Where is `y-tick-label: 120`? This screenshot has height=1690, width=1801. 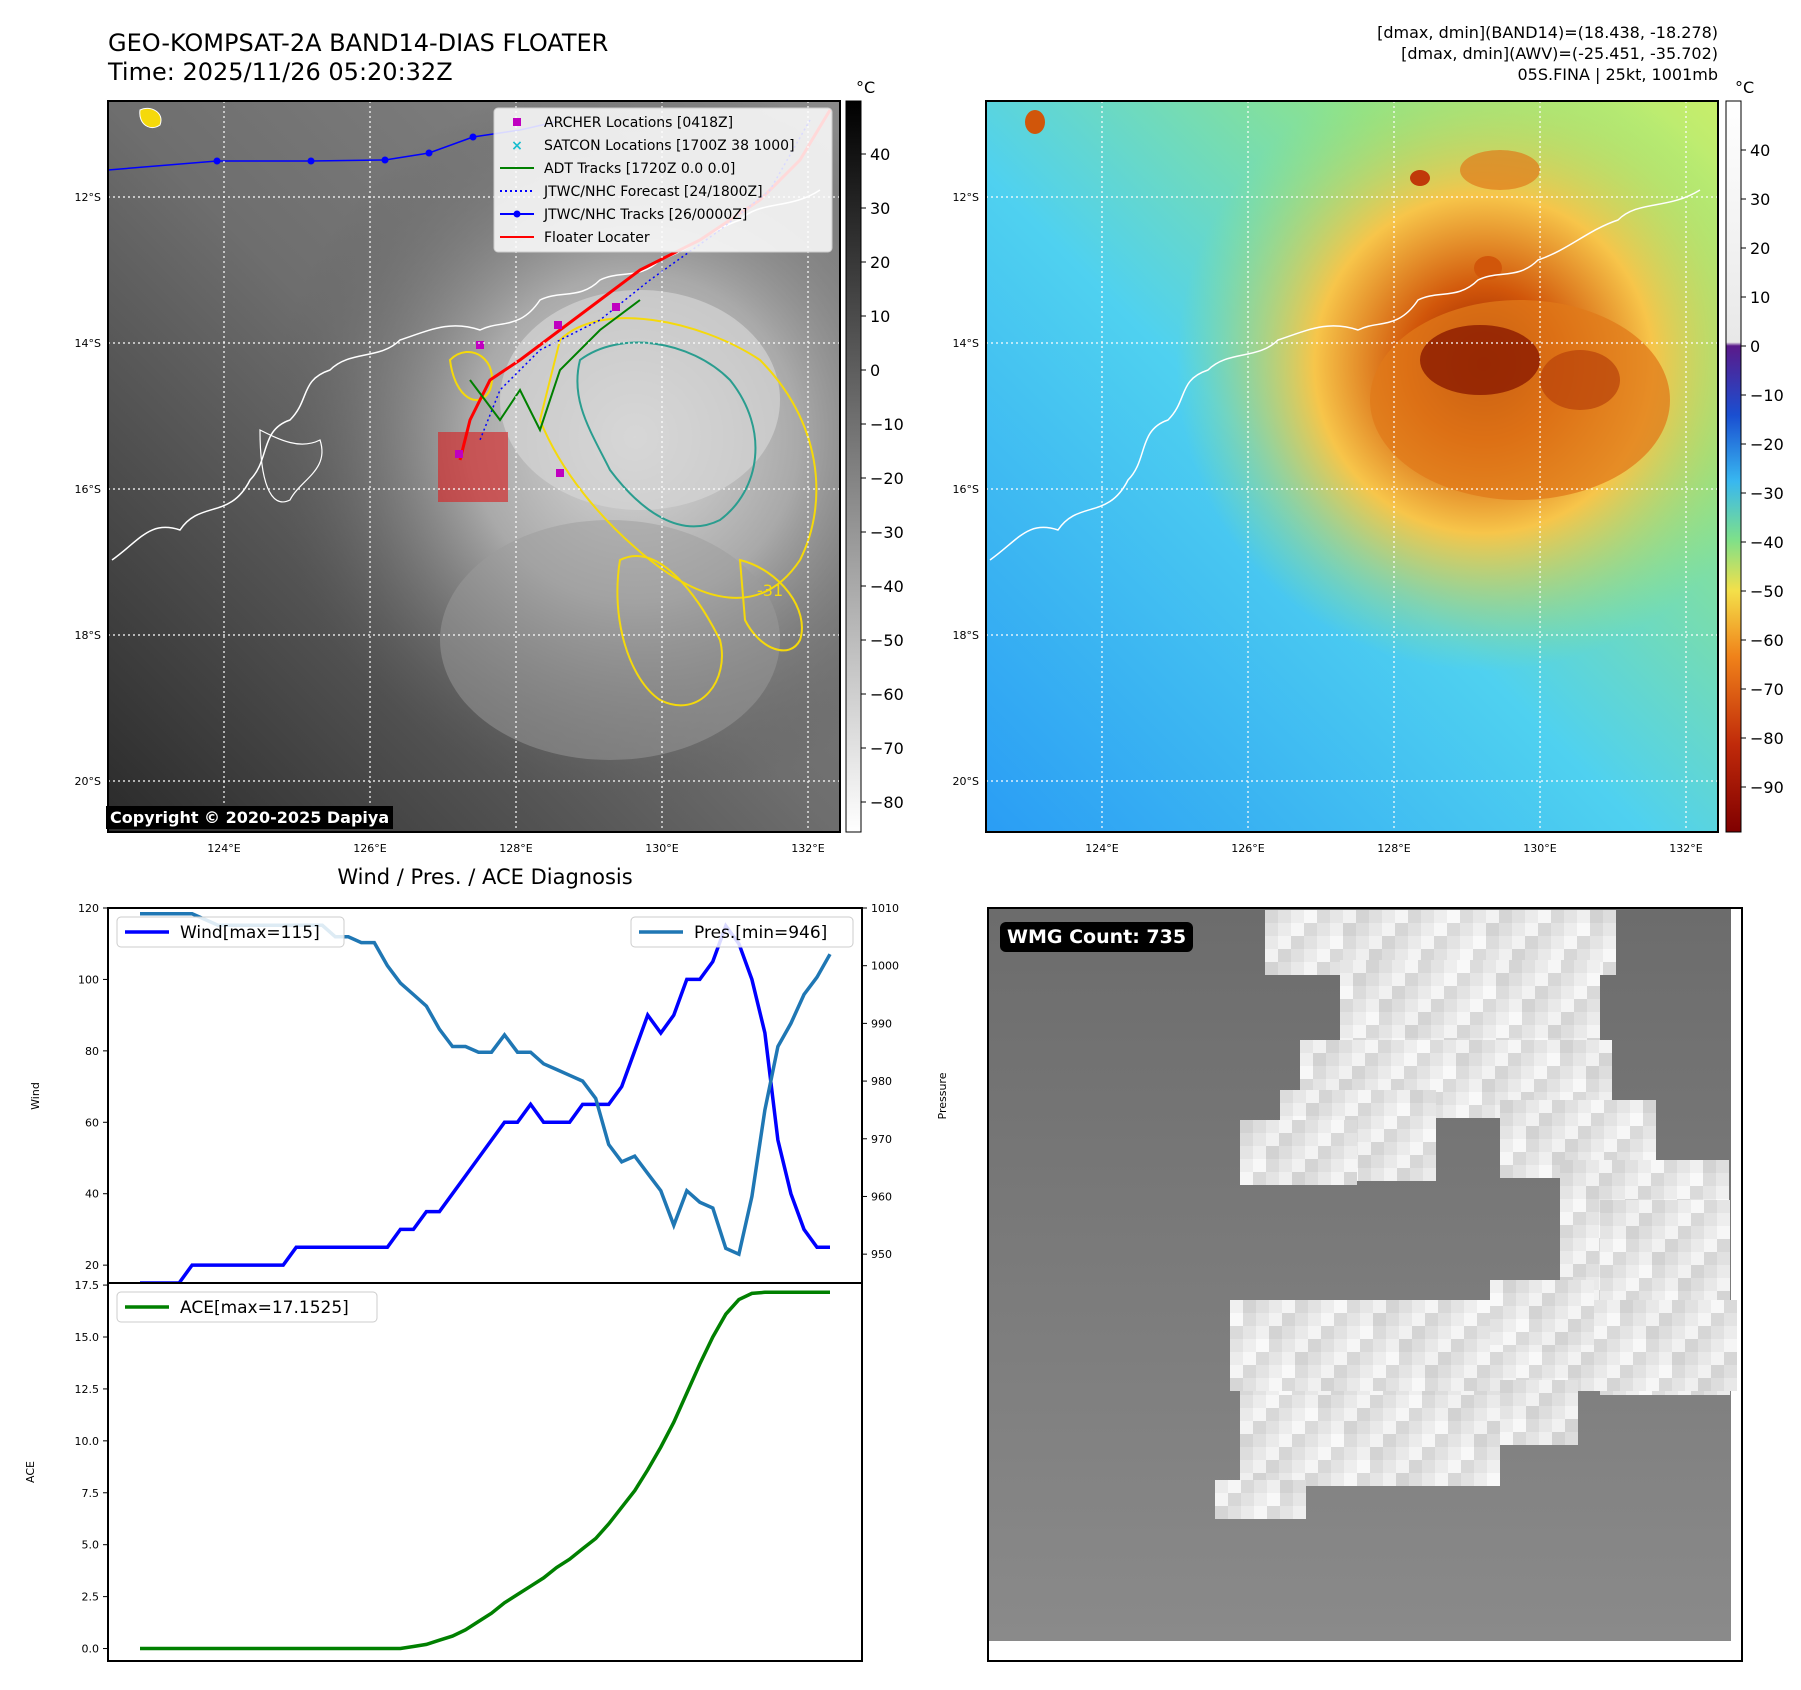 y-tick-label: 120 is located at coordinates (88, 908).